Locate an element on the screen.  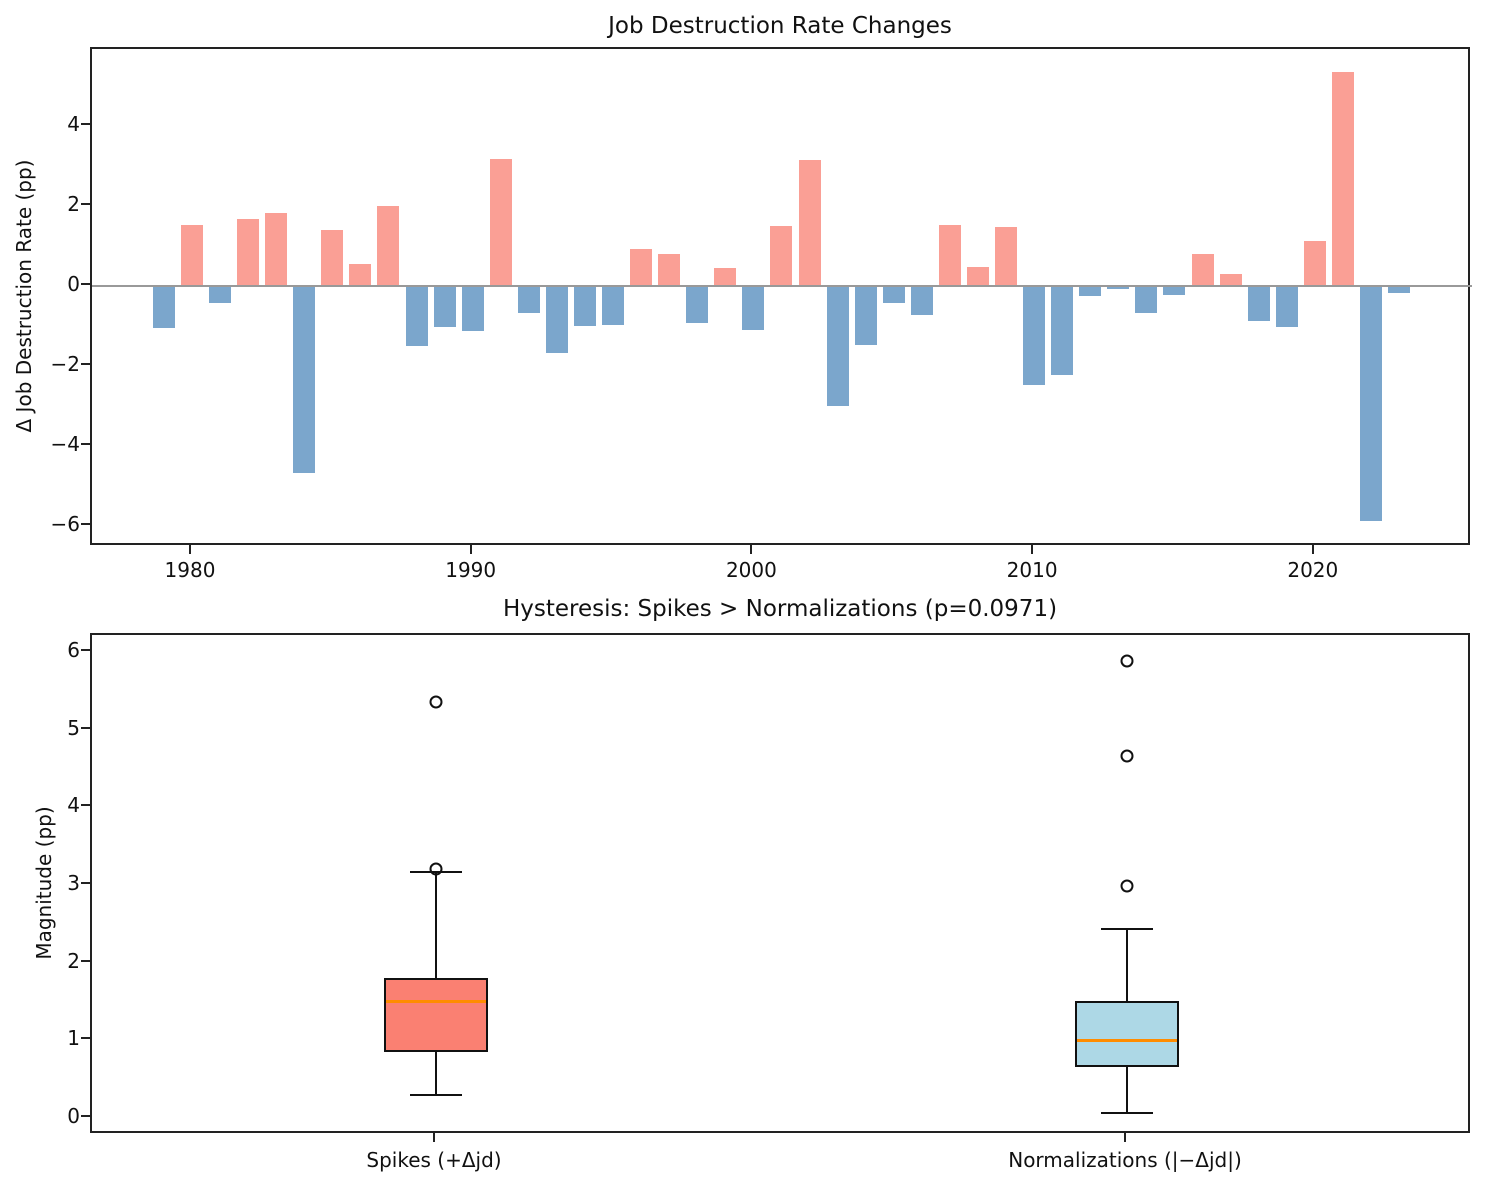
upper-whisker-cap is located at coordinates (1127, 929).